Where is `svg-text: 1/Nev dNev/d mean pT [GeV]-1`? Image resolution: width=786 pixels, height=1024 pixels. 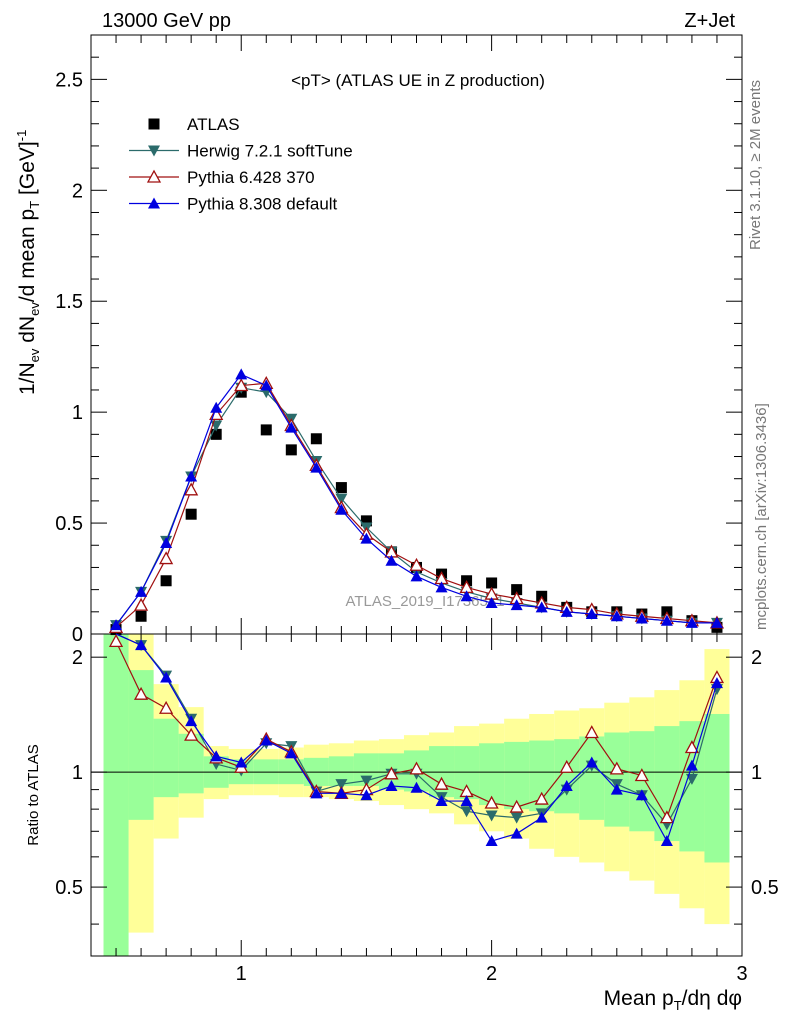
svg-text: 1/Nev dNev/d mean pT [GeV]-1 is located at coordinates (28, 262).